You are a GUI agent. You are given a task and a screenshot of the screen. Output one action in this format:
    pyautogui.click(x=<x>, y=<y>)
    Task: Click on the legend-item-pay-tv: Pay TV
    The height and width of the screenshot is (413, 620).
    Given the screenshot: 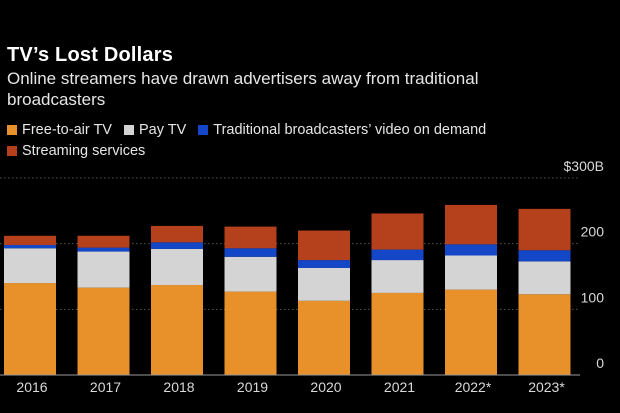 What is the action you would take?
    pyautogui.click(x=155, y=129)
    